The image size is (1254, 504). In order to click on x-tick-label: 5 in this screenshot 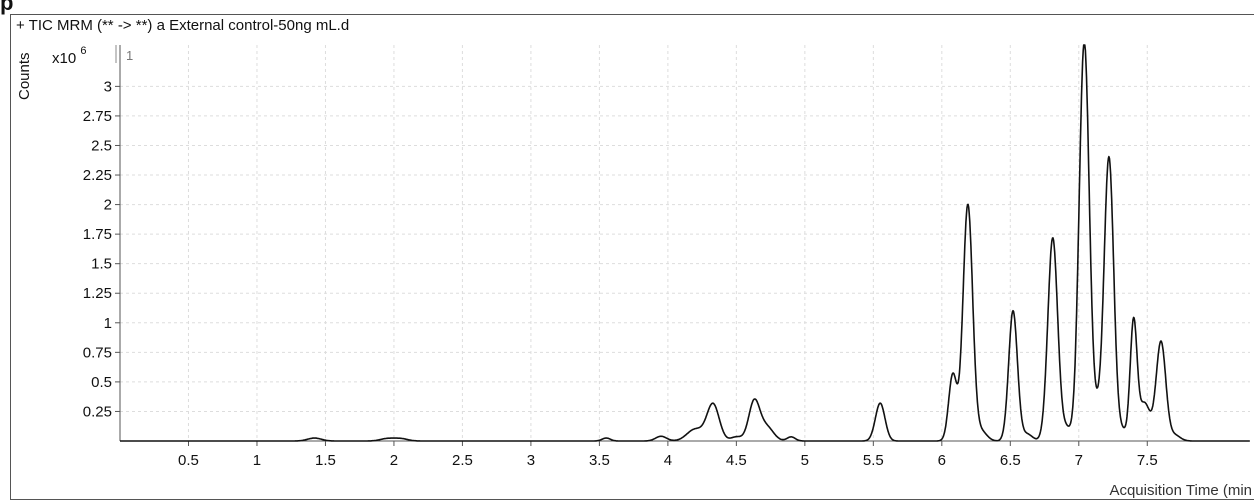, I will do `click(805, 460)`.